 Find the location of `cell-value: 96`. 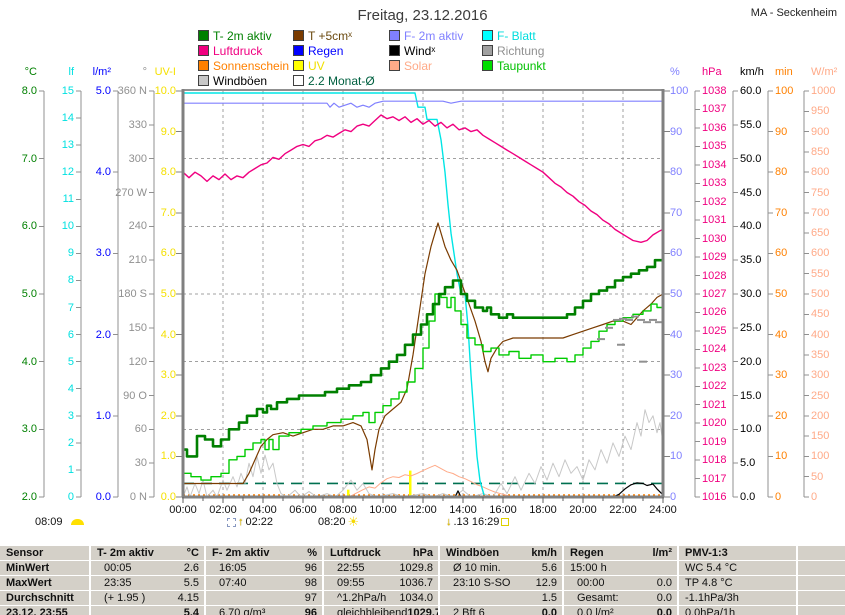

cell-value: 96 is located at coordinates (310, 568).